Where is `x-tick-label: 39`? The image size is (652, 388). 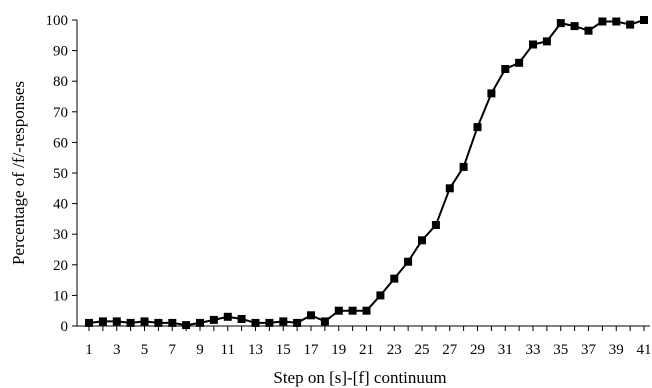
x-tick-label: 39 is located at coordinates (616, 350).